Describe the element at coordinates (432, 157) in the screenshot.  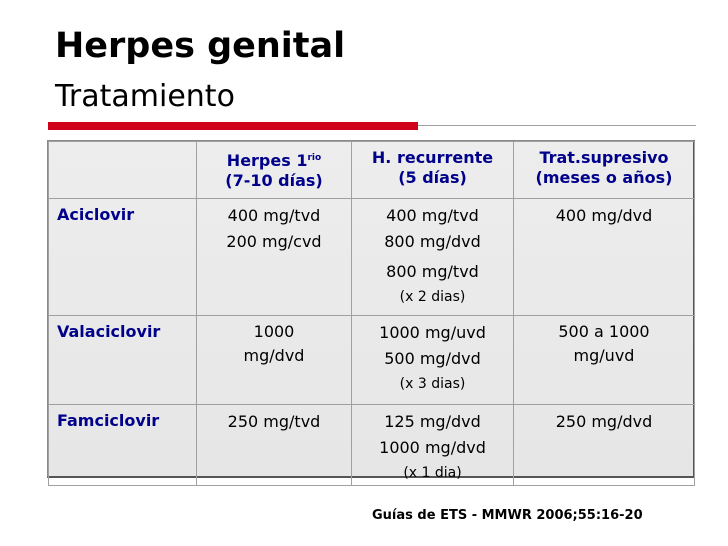
I see `header-col2-main: H. recurrente` at that location.